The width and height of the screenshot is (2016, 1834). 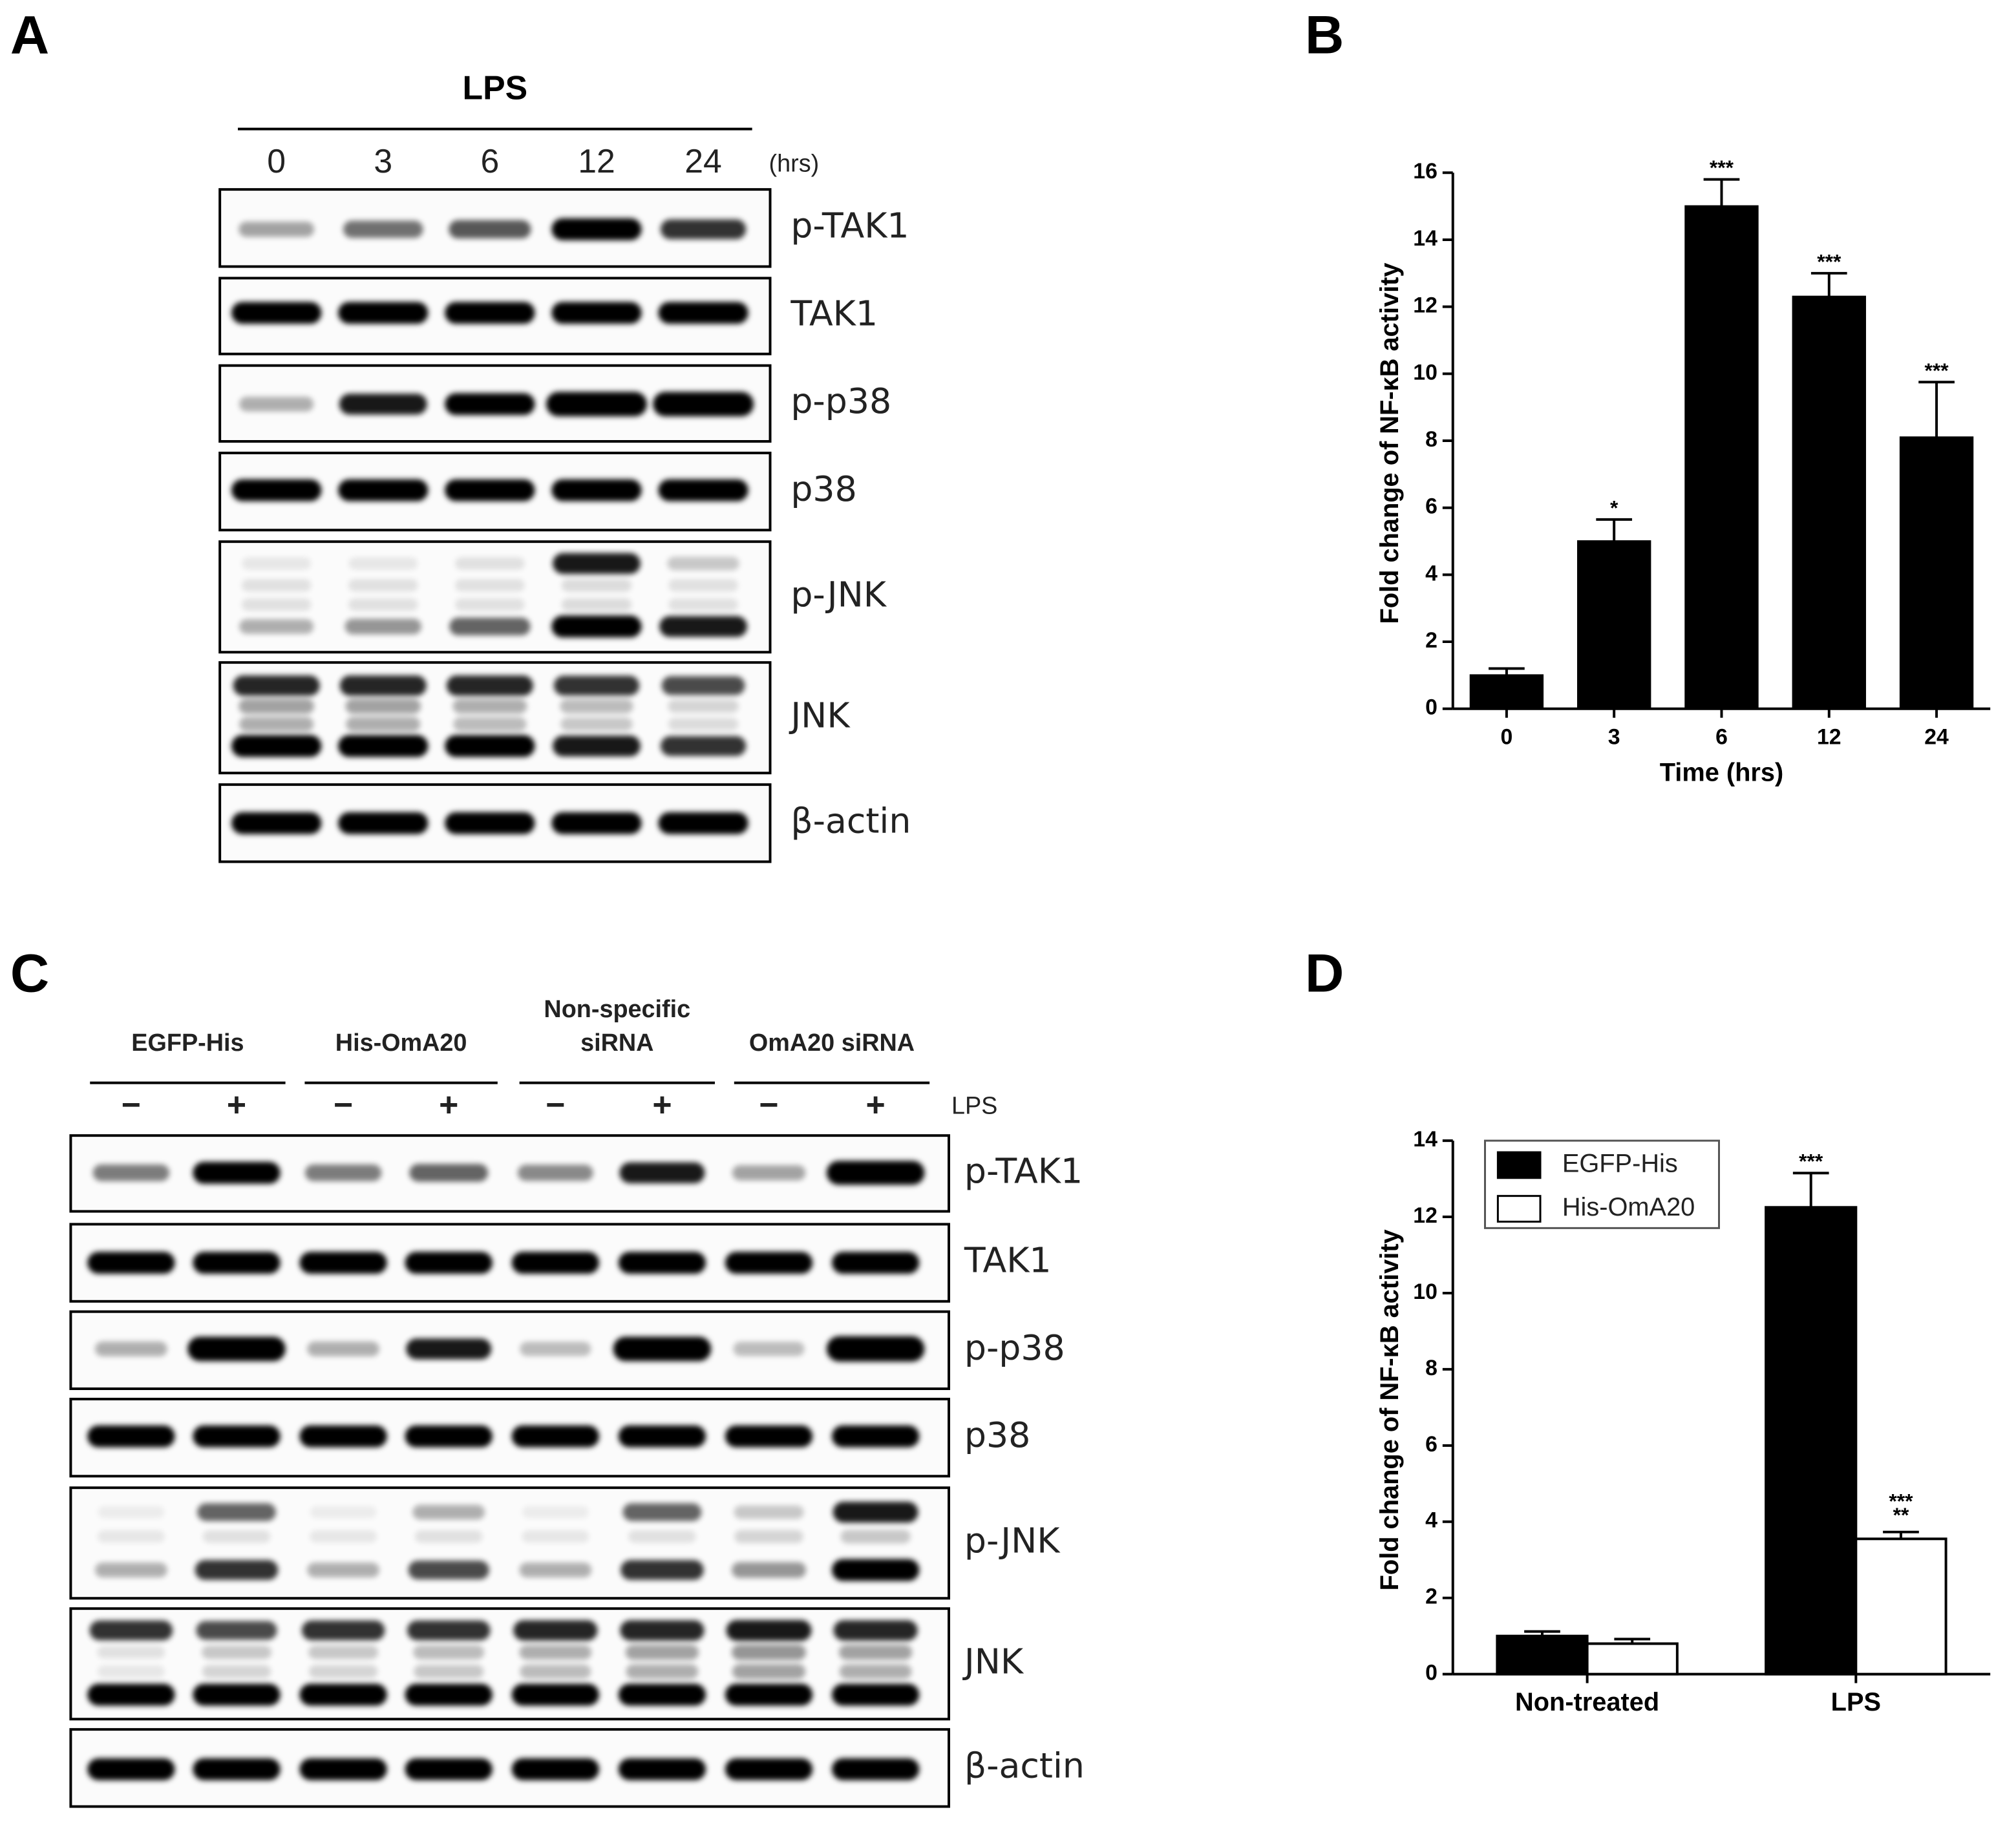 What do you see at coordinates (1431, 1673) in the screenshot?
I see `y-tick-label: 0` at bounding box center [1431, 1673].